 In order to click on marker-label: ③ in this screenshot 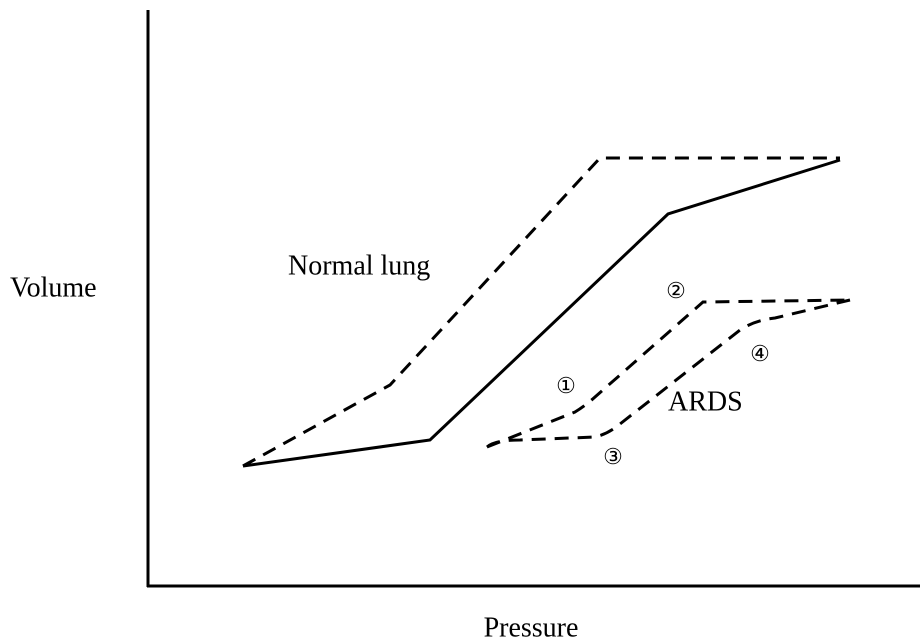, I will do `click(613, 456)`.